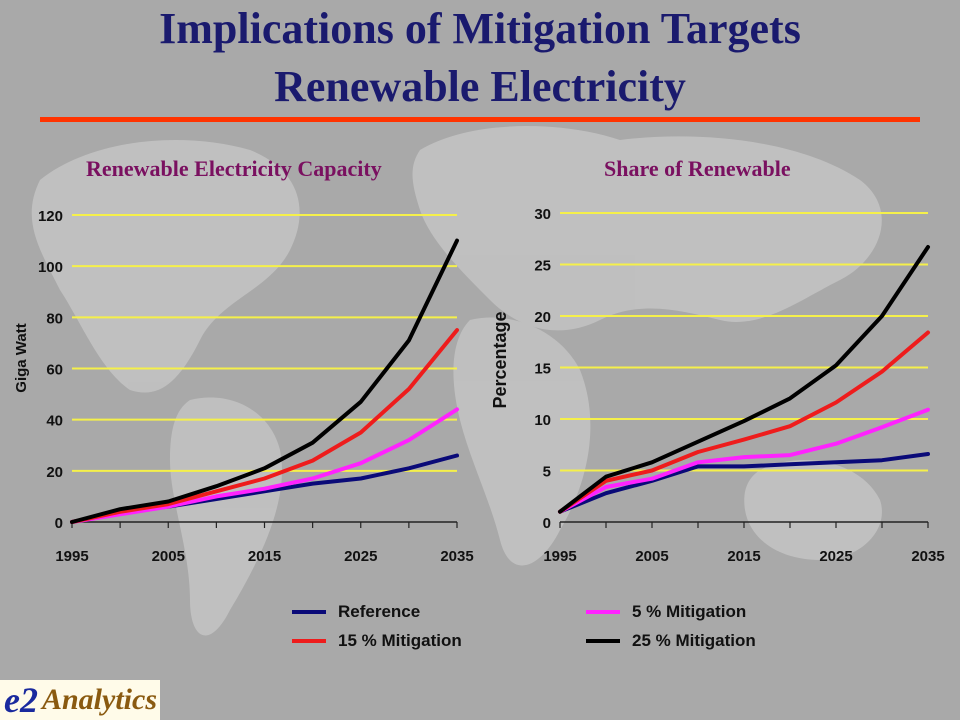 This screenshot has height=720, width=960. Describe the element at coordinates (99, 699) in the screenshot. I see `logo-text: Analytics` at that location.